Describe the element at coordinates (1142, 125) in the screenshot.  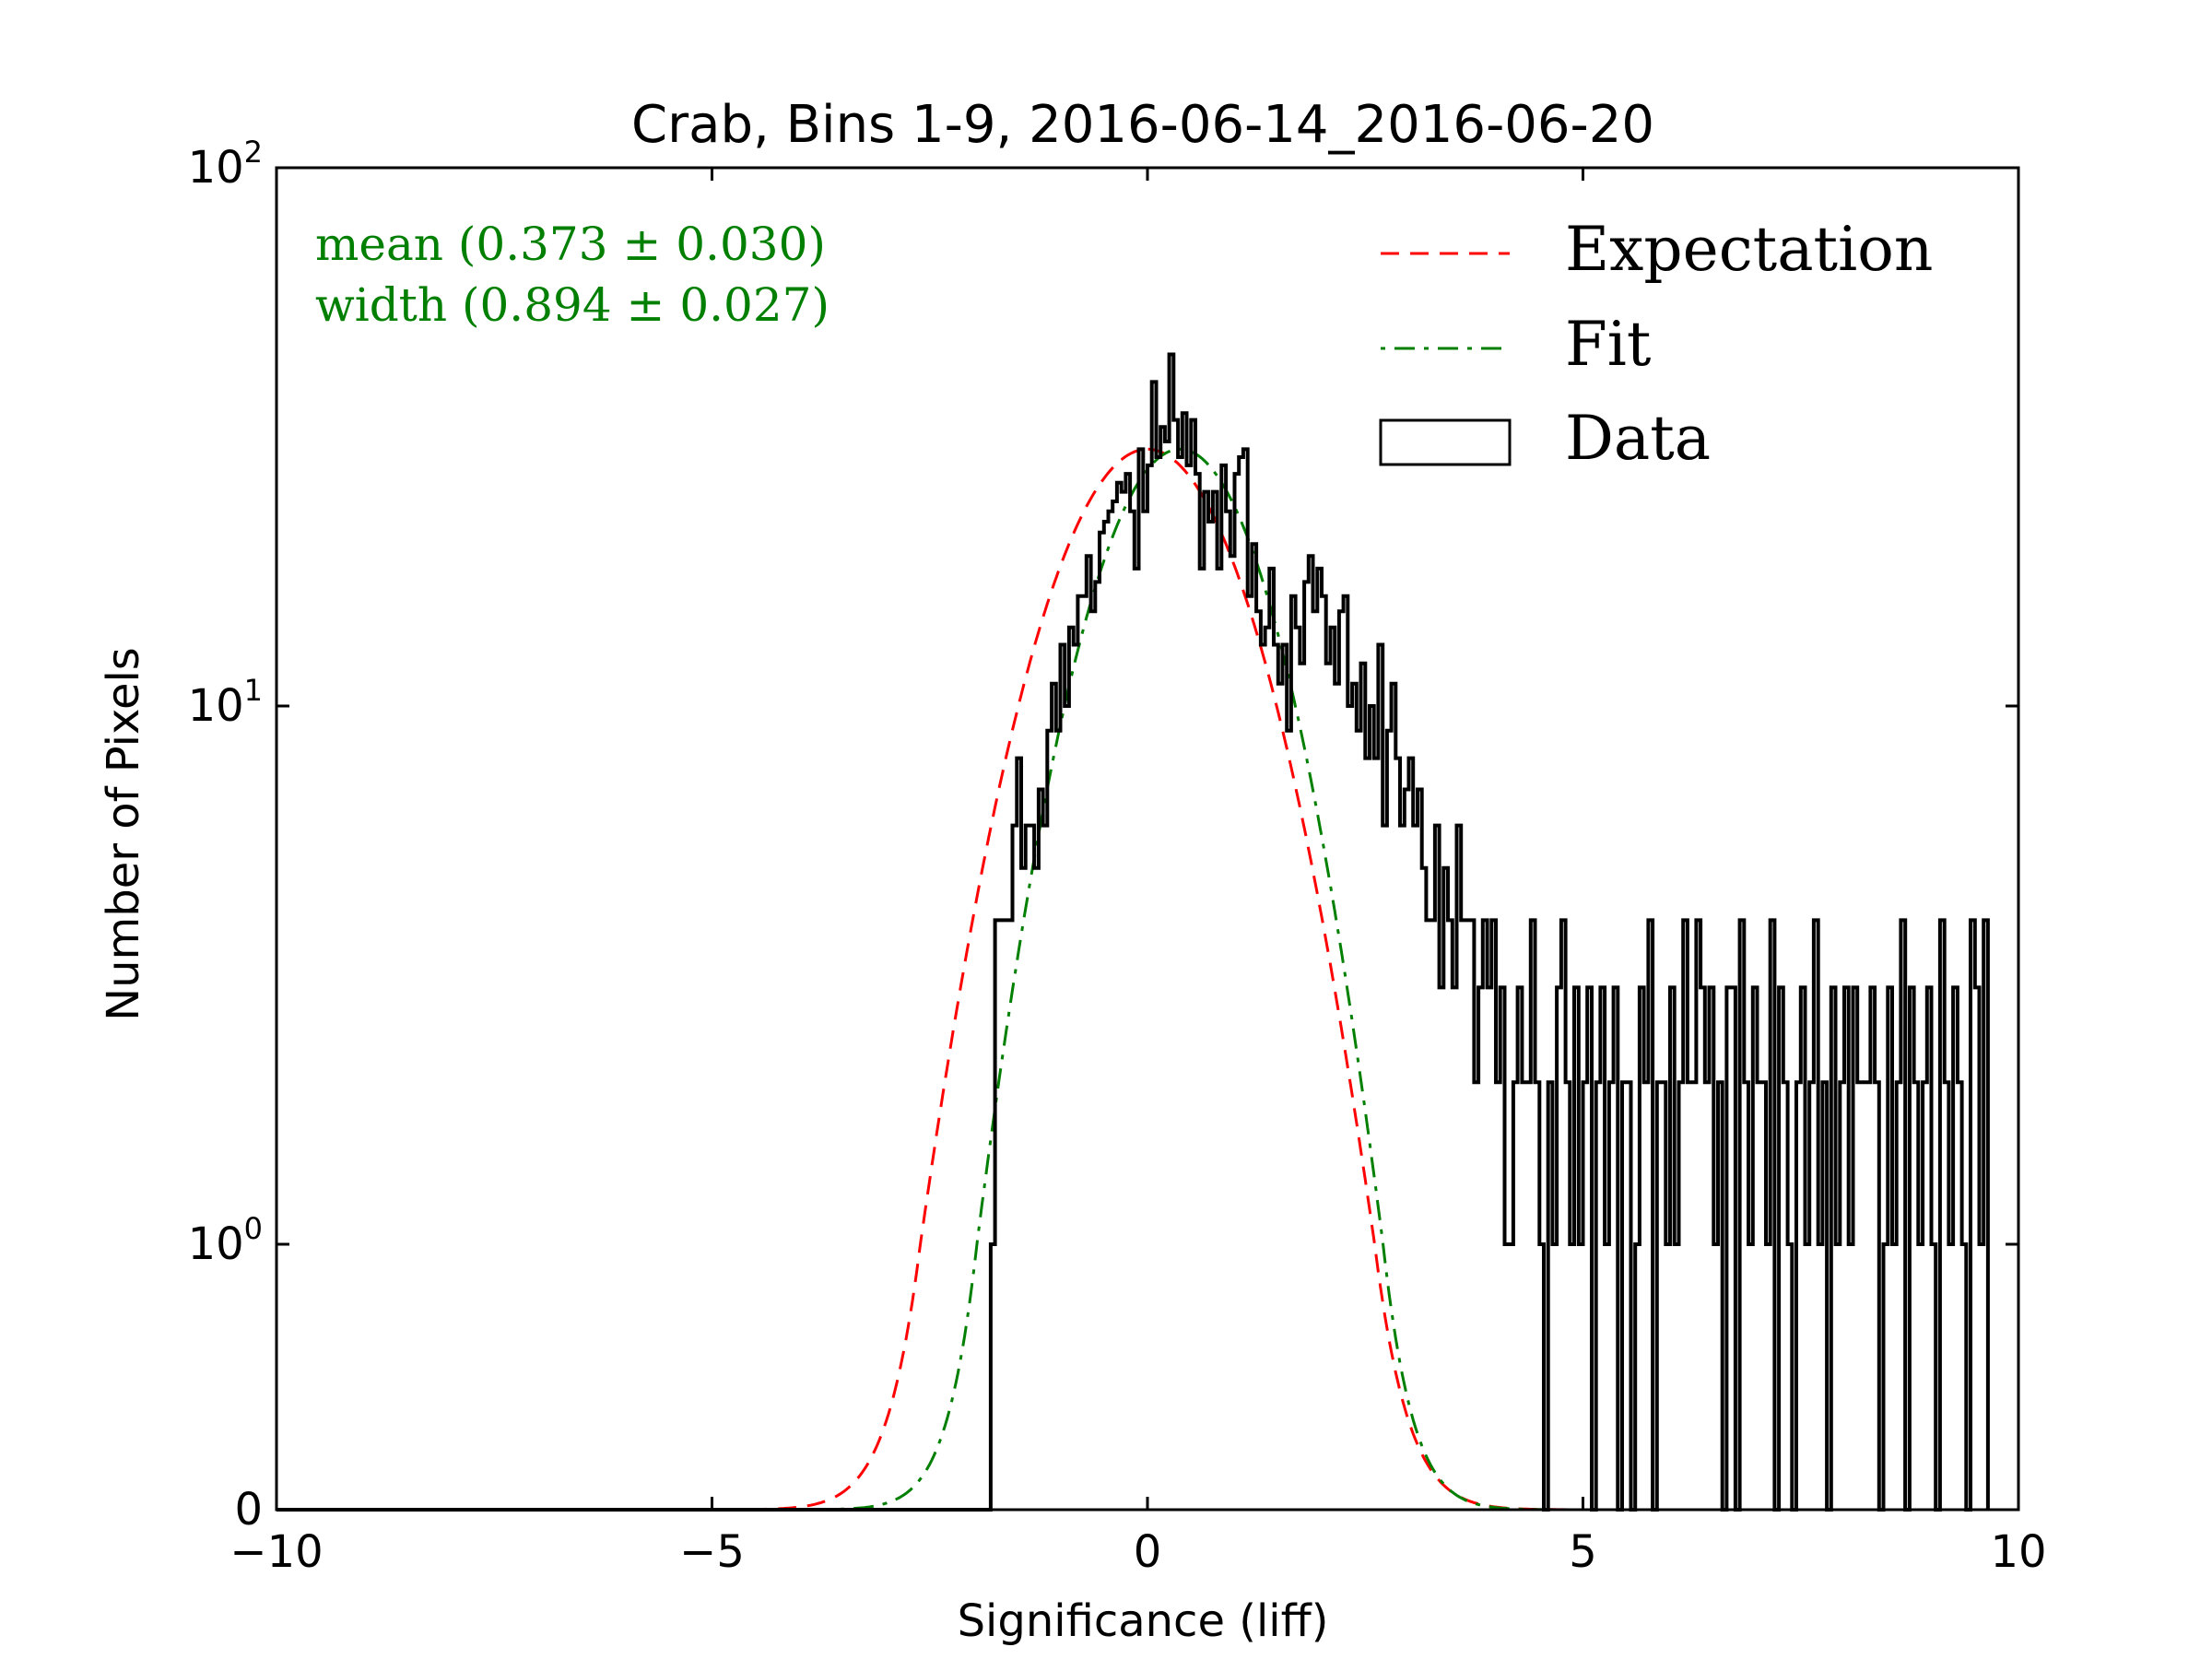
I see `chart-title: Crab, Bins 1-9, 2016-06-14_2016-06-20` at that location.